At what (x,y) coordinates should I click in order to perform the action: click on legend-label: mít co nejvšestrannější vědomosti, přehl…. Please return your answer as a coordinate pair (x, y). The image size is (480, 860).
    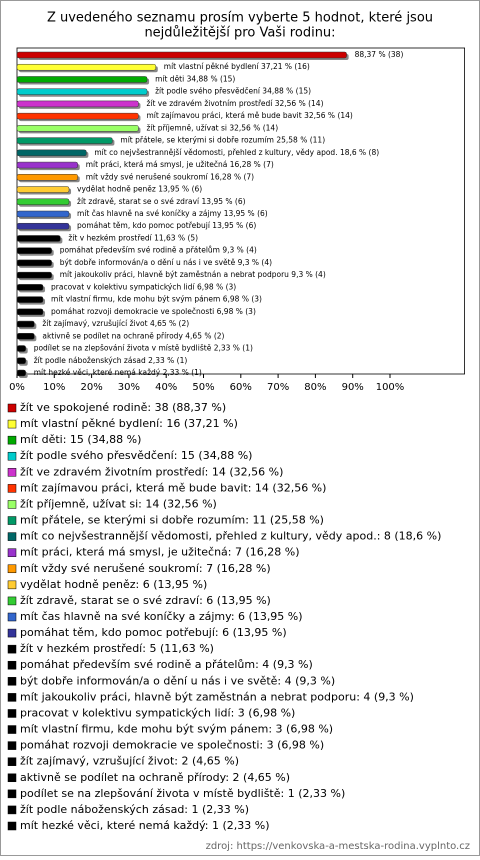
    Looking at the image, I should click on (230, 536).